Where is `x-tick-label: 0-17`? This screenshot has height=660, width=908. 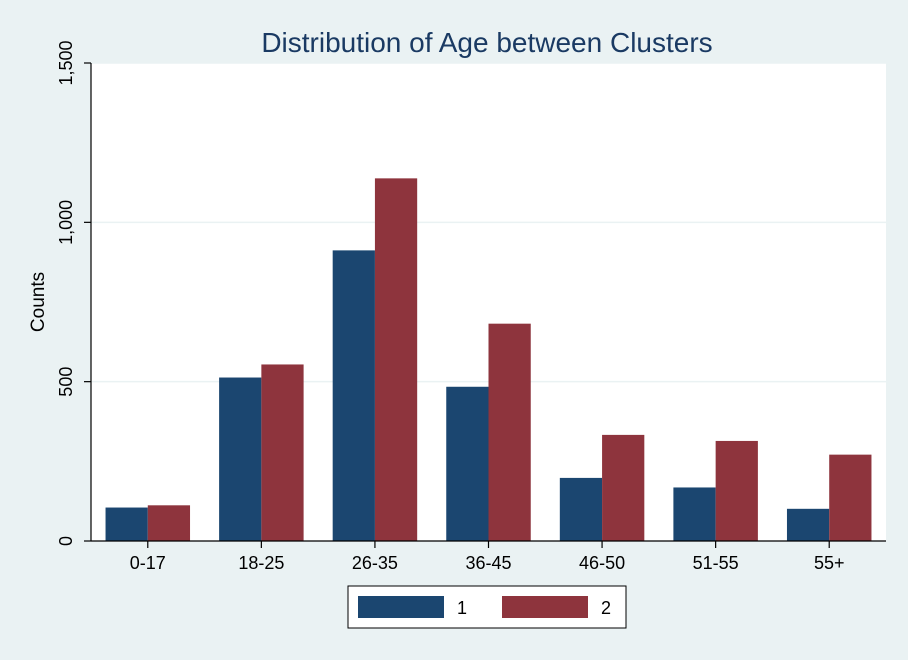 x-tick-label: 0-17 is located at coordinates (148, 563).